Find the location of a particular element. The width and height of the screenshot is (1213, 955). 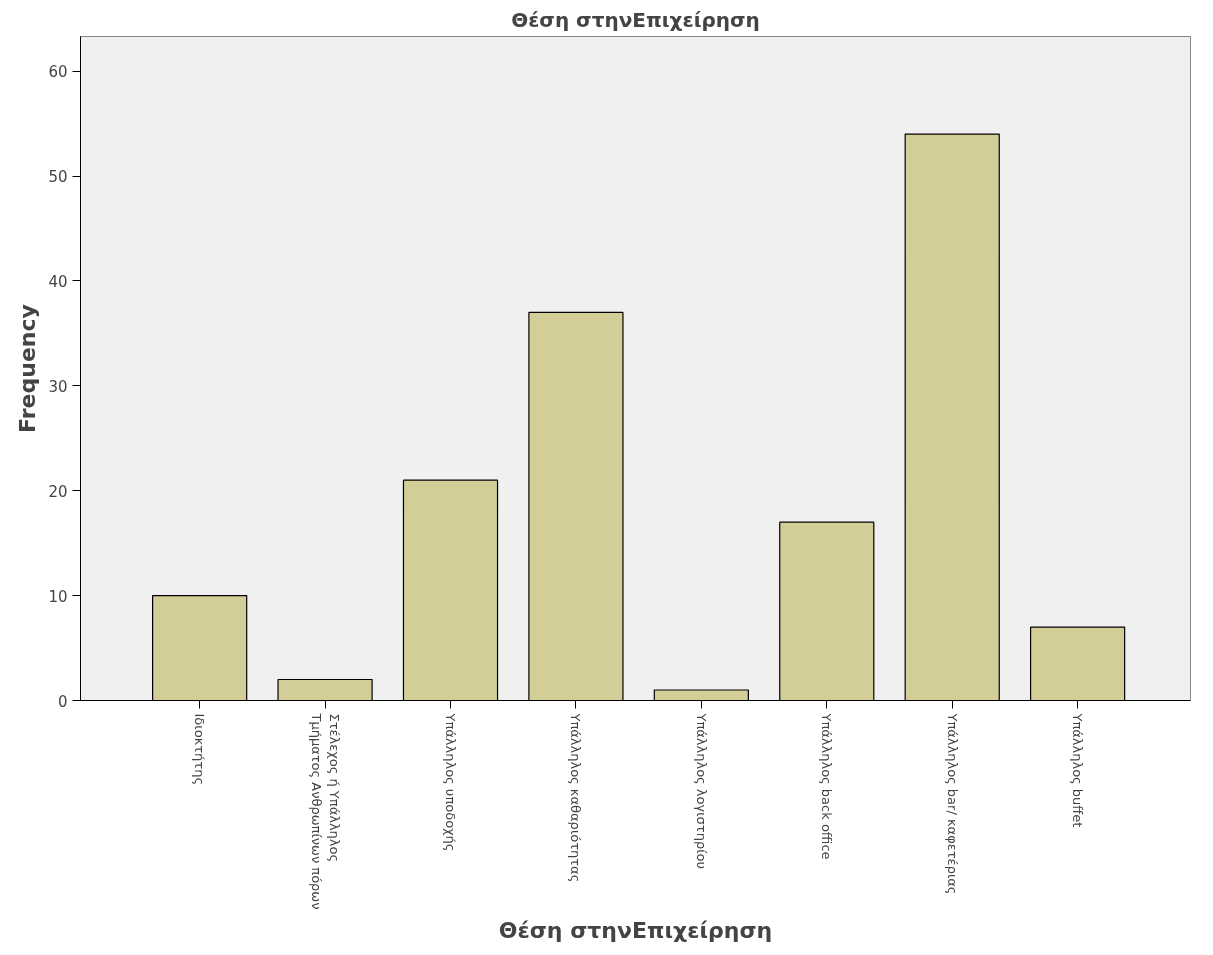

y-tick-label: 30 is located at coordinates (58, 386).